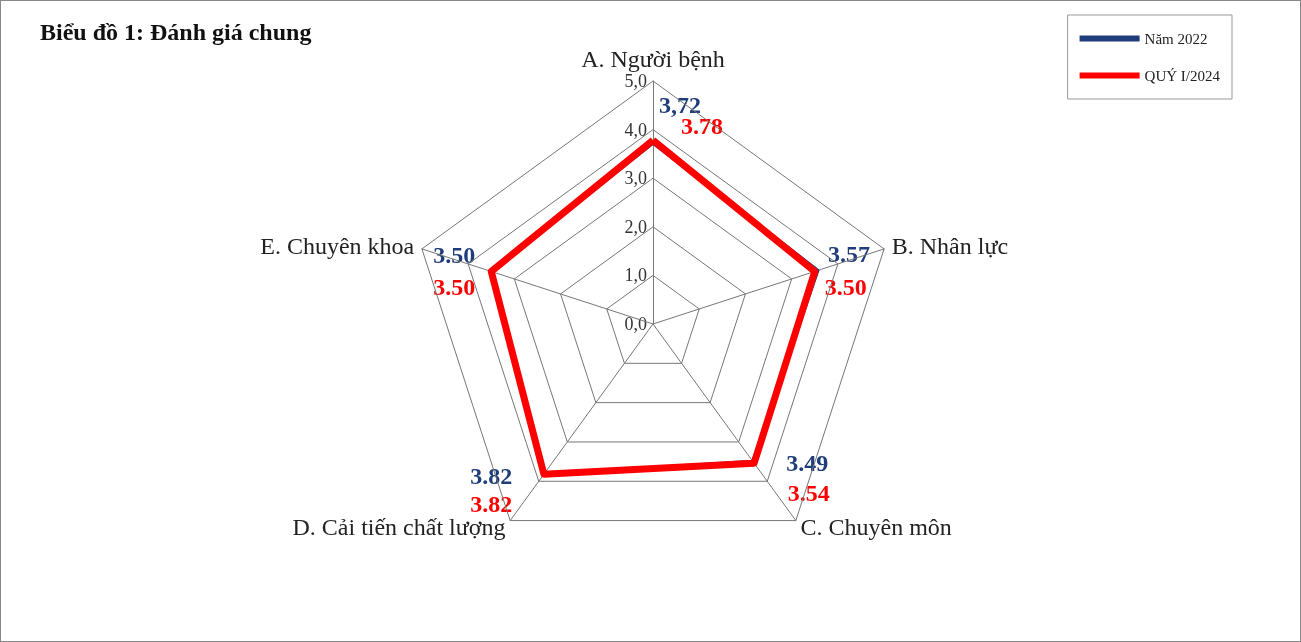 The height and width of the screenshot is (642, 1301). I want to click on y-tick-label: 3,0, so click(635, 178).